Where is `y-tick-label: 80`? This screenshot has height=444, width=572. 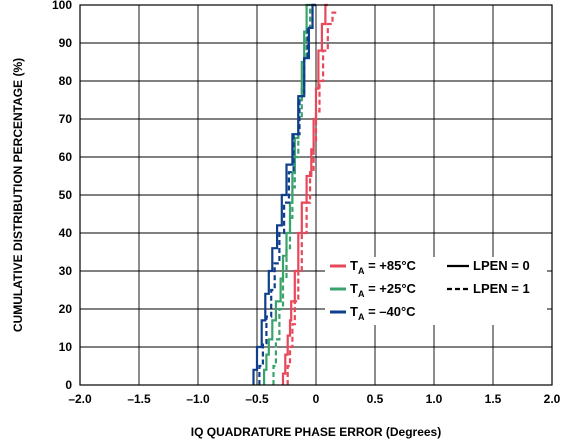 y-tick-label: 80 is located at coordinates (66, 81).